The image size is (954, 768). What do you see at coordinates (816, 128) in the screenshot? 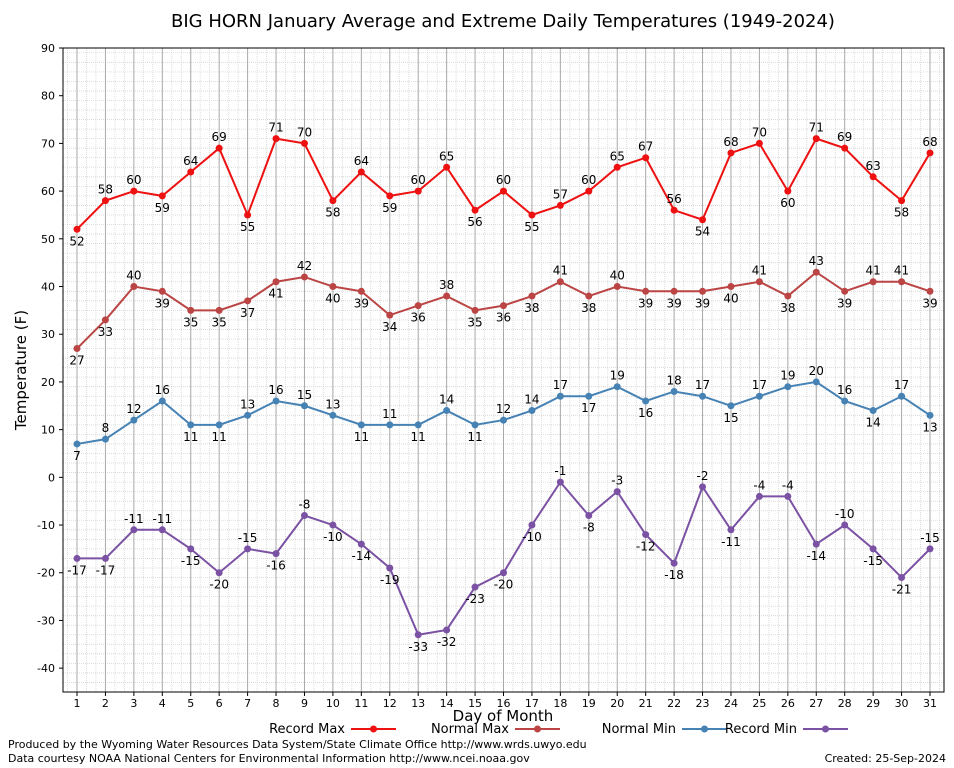
I see `data-label-record-max: 71` at bounding box center [816, 128].